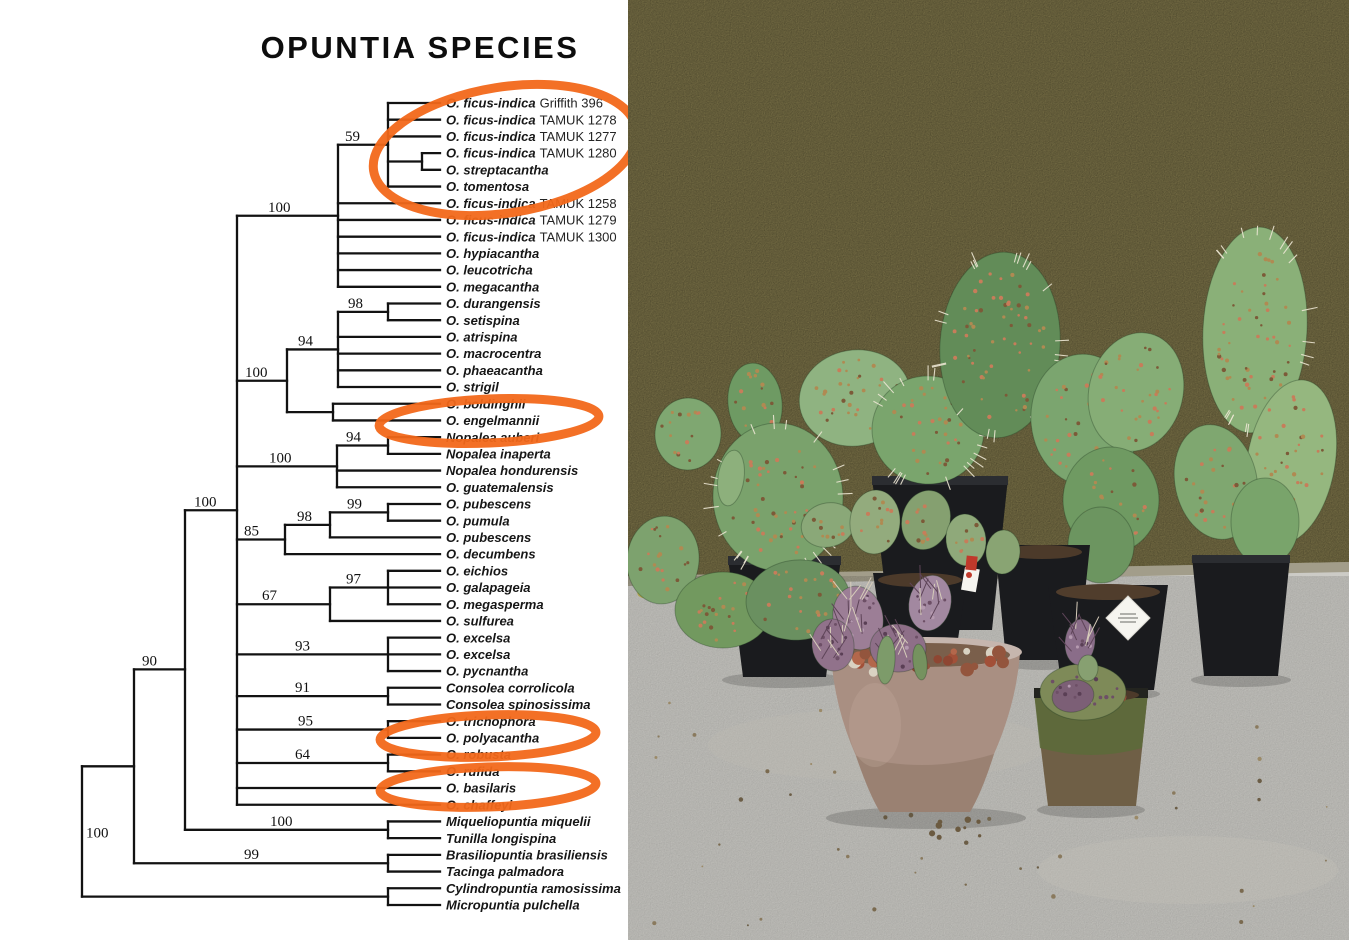 This screenshot has width=1349, height=940. I want to click on species-name: Miqueliopuntia miquelii, so click(518, 821).